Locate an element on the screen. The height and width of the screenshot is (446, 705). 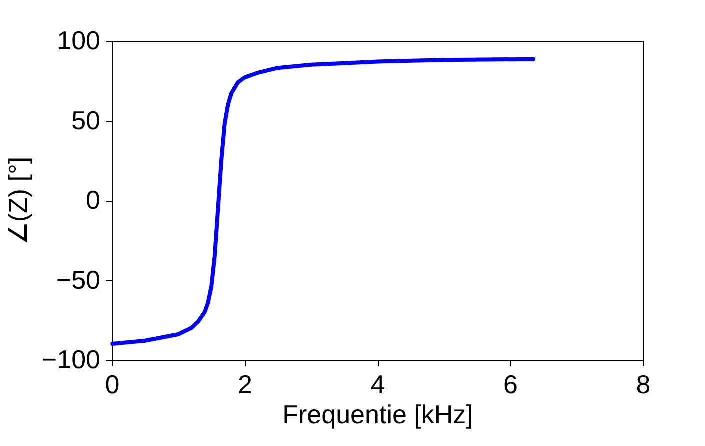
x-tick-label: 8 is located at coordinates (643, 385).